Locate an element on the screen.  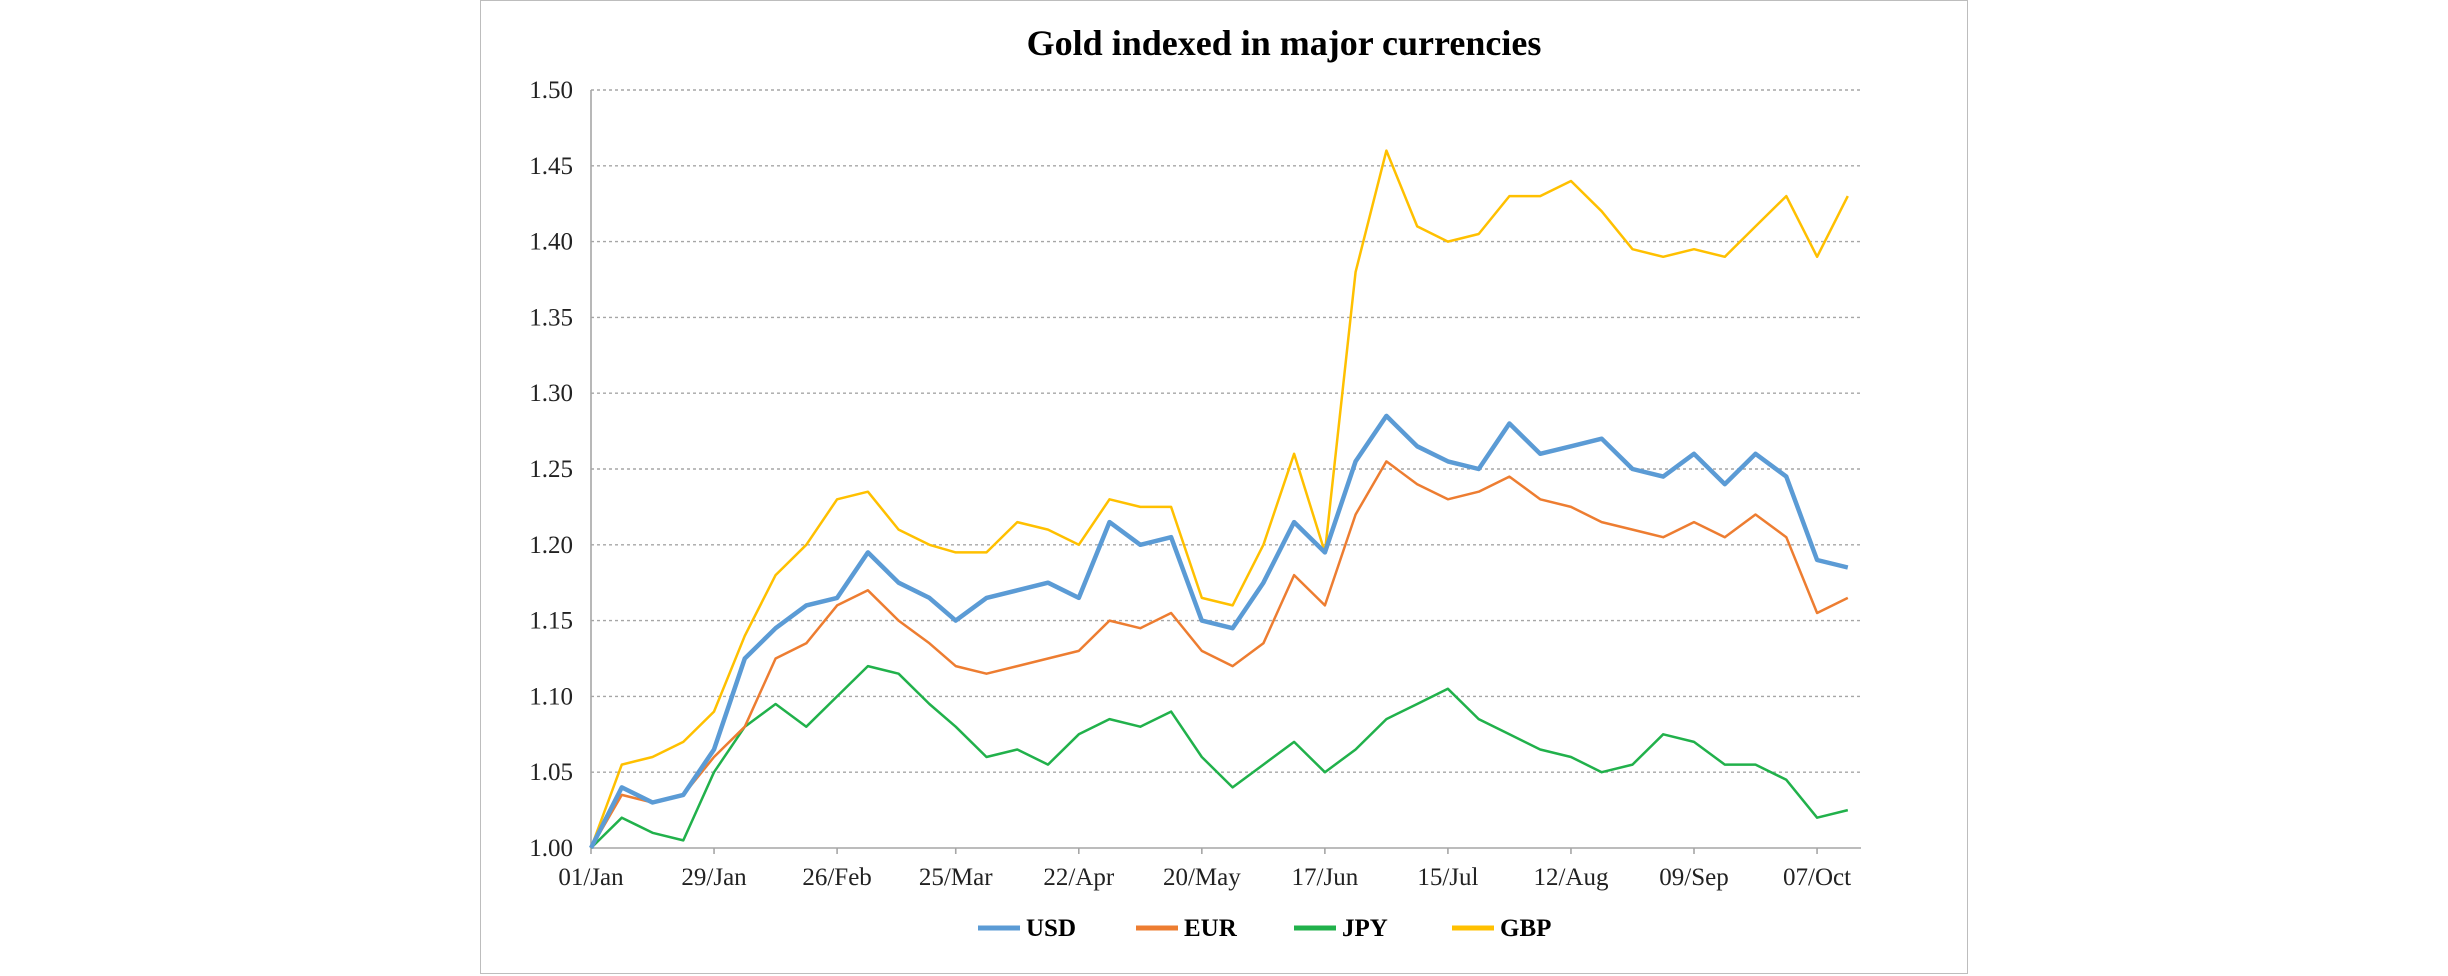
y-tick-label: 1.40 is located at coordinates (551, 242).